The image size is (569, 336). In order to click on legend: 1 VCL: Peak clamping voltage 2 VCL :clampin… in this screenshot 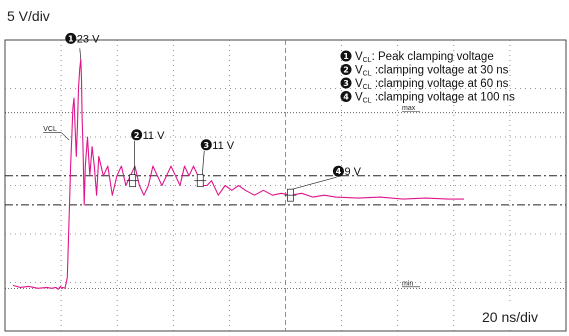, I will do `click(427, 77)`.